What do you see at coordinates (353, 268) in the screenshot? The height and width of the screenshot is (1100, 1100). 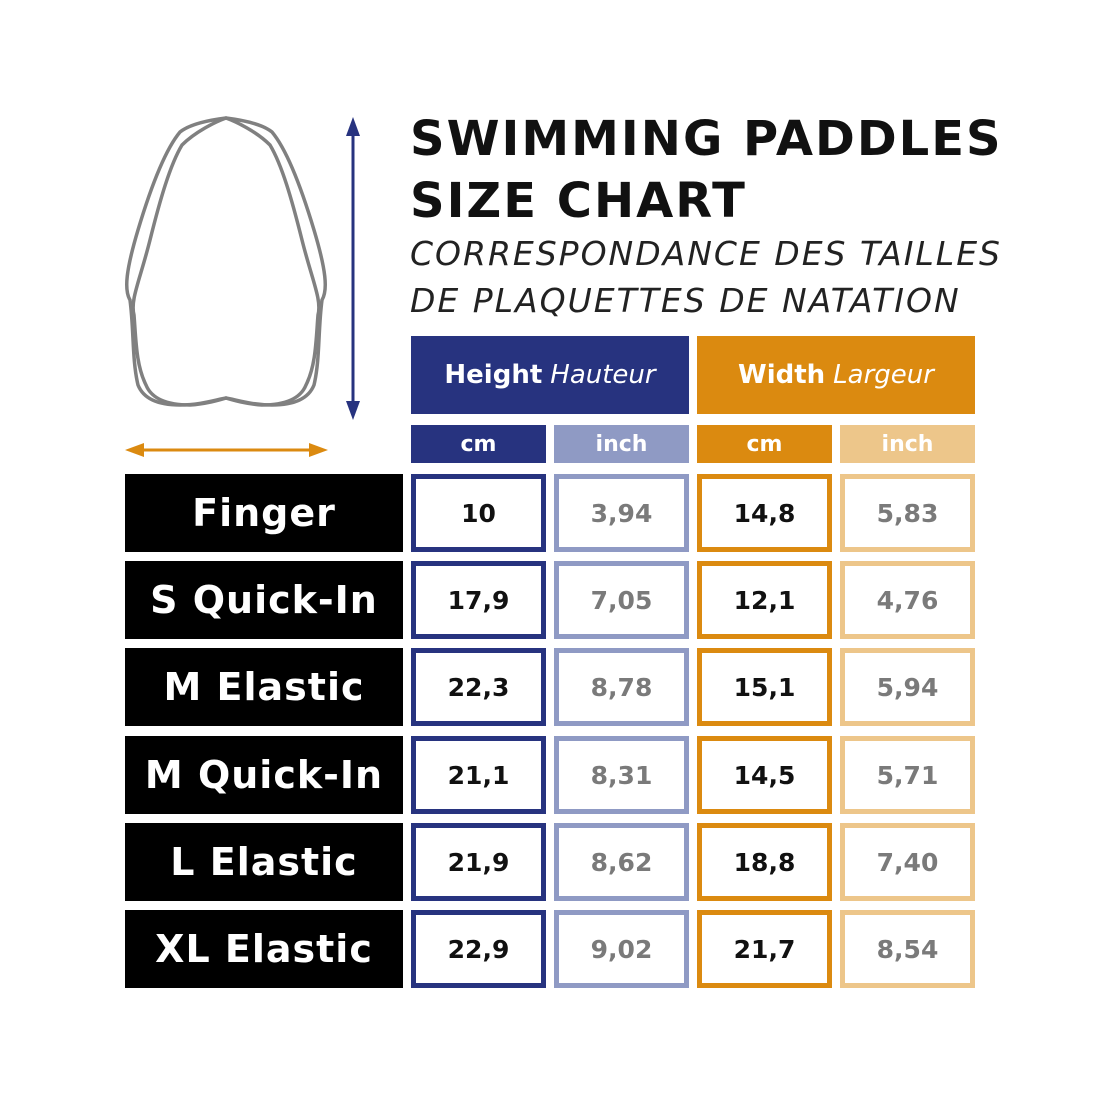 I see `vertical-double-arrow-icon` at bounding box center [353, 268].